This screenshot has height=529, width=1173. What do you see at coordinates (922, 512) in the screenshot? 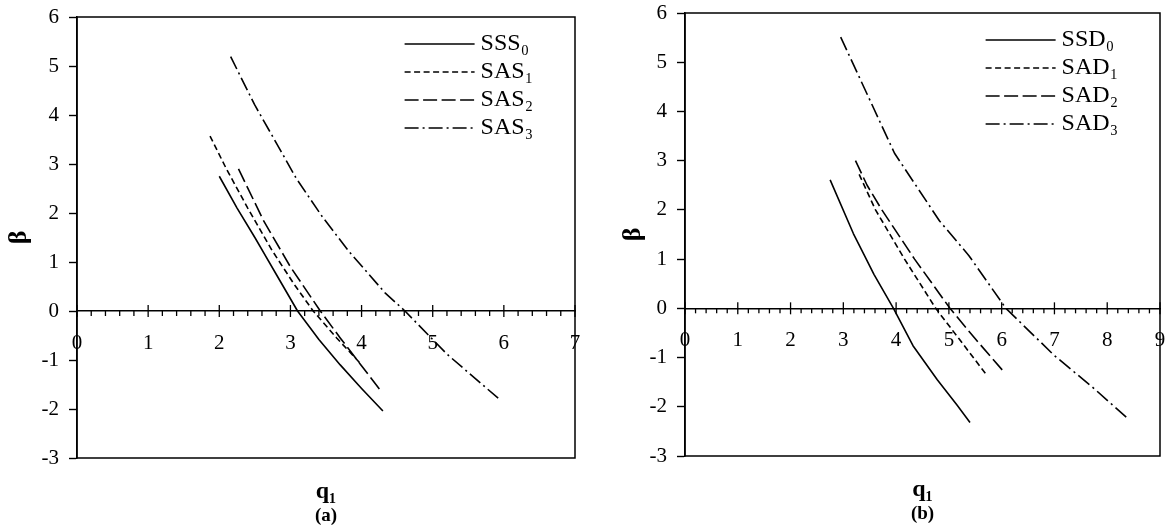
I see `text: (b)` at bounding box center [922, 512].